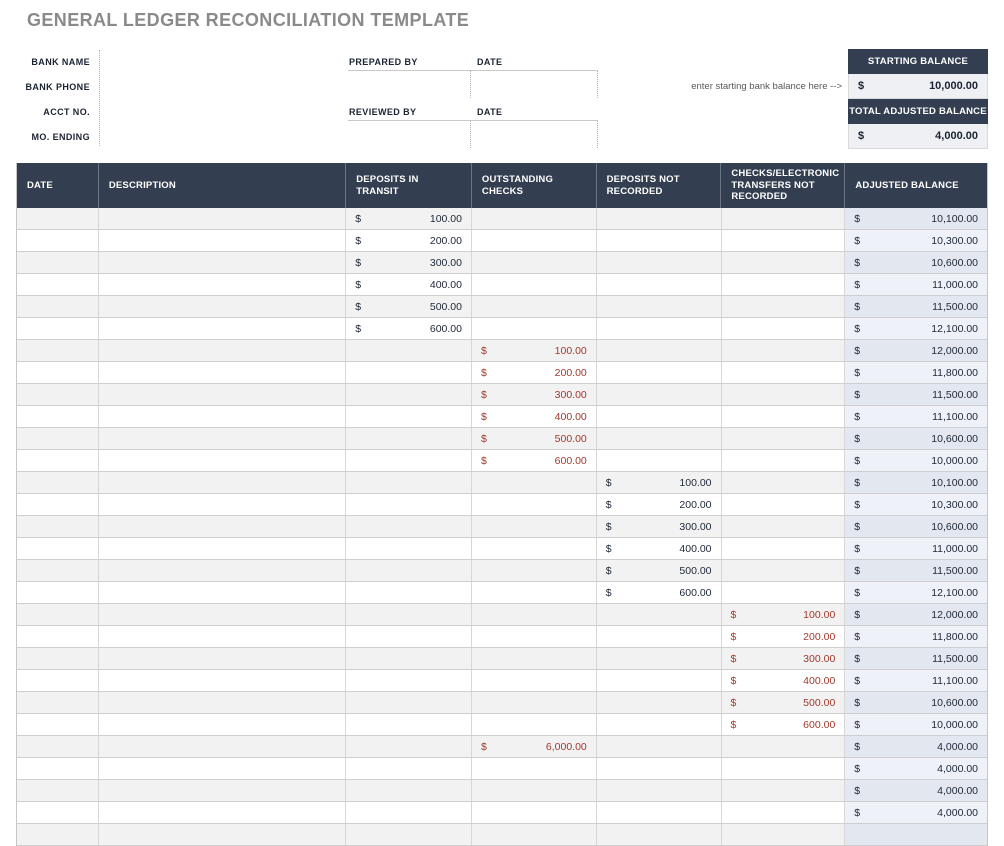  Describe the element at coordinates (534, 438) in the screenshot. I see `cell-outstanding-checks: $500.00` at that location.